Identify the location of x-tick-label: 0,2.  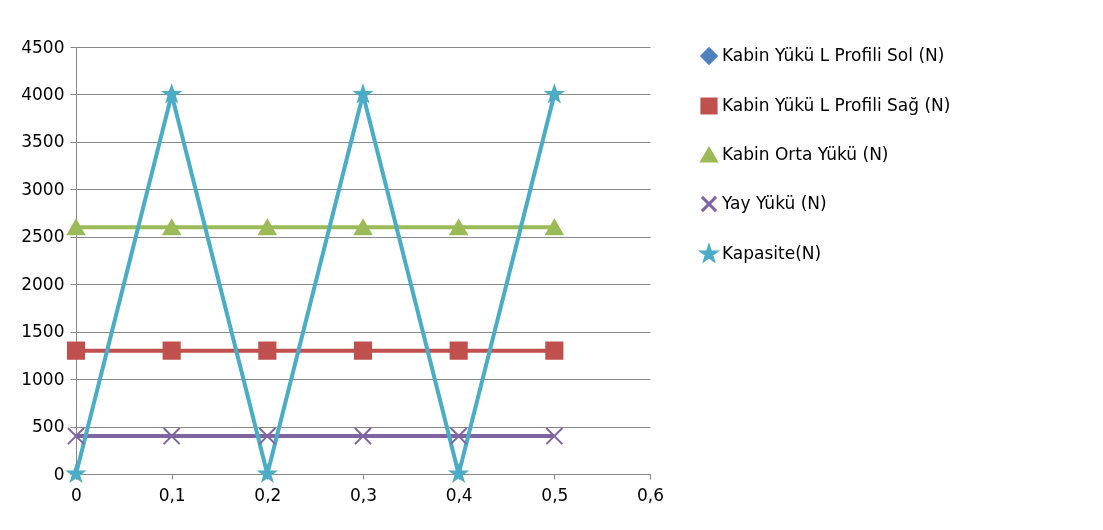
(268, 494).